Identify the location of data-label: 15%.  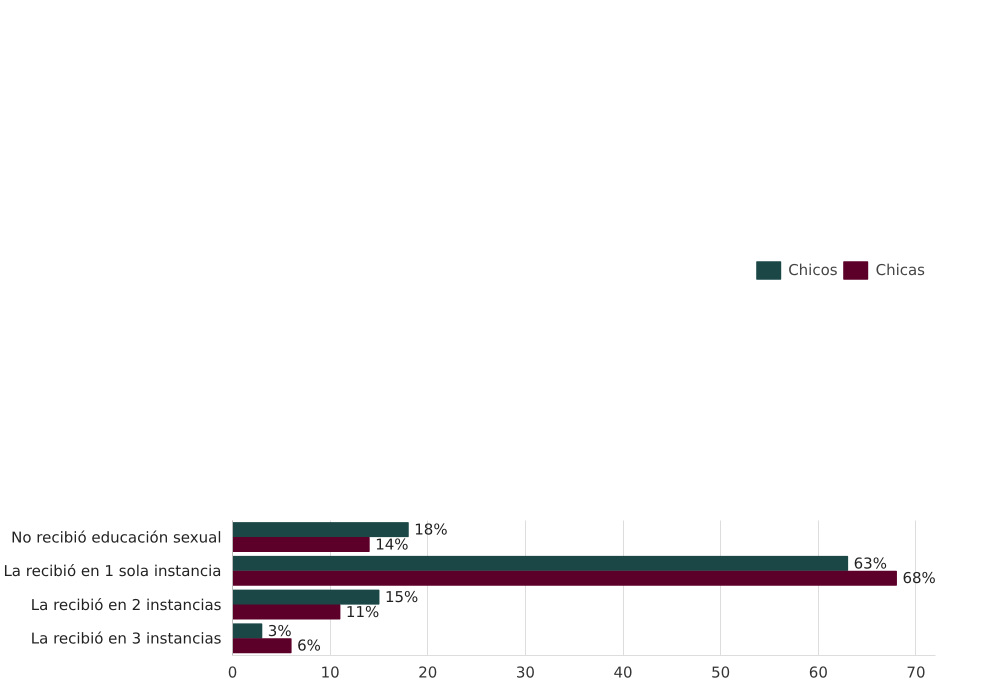
(401, 597).